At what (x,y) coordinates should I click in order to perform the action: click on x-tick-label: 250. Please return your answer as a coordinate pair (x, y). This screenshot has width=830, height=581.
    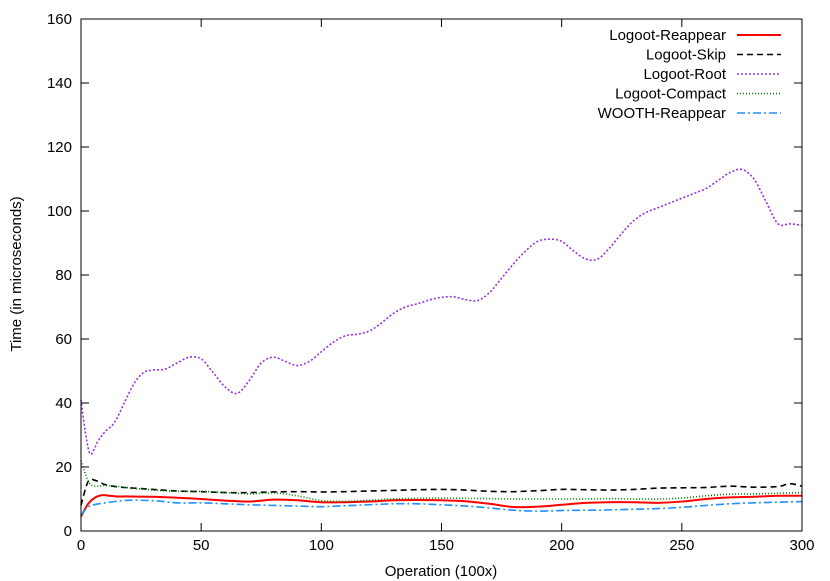
    Looking at the image, I should click on (681, 545).